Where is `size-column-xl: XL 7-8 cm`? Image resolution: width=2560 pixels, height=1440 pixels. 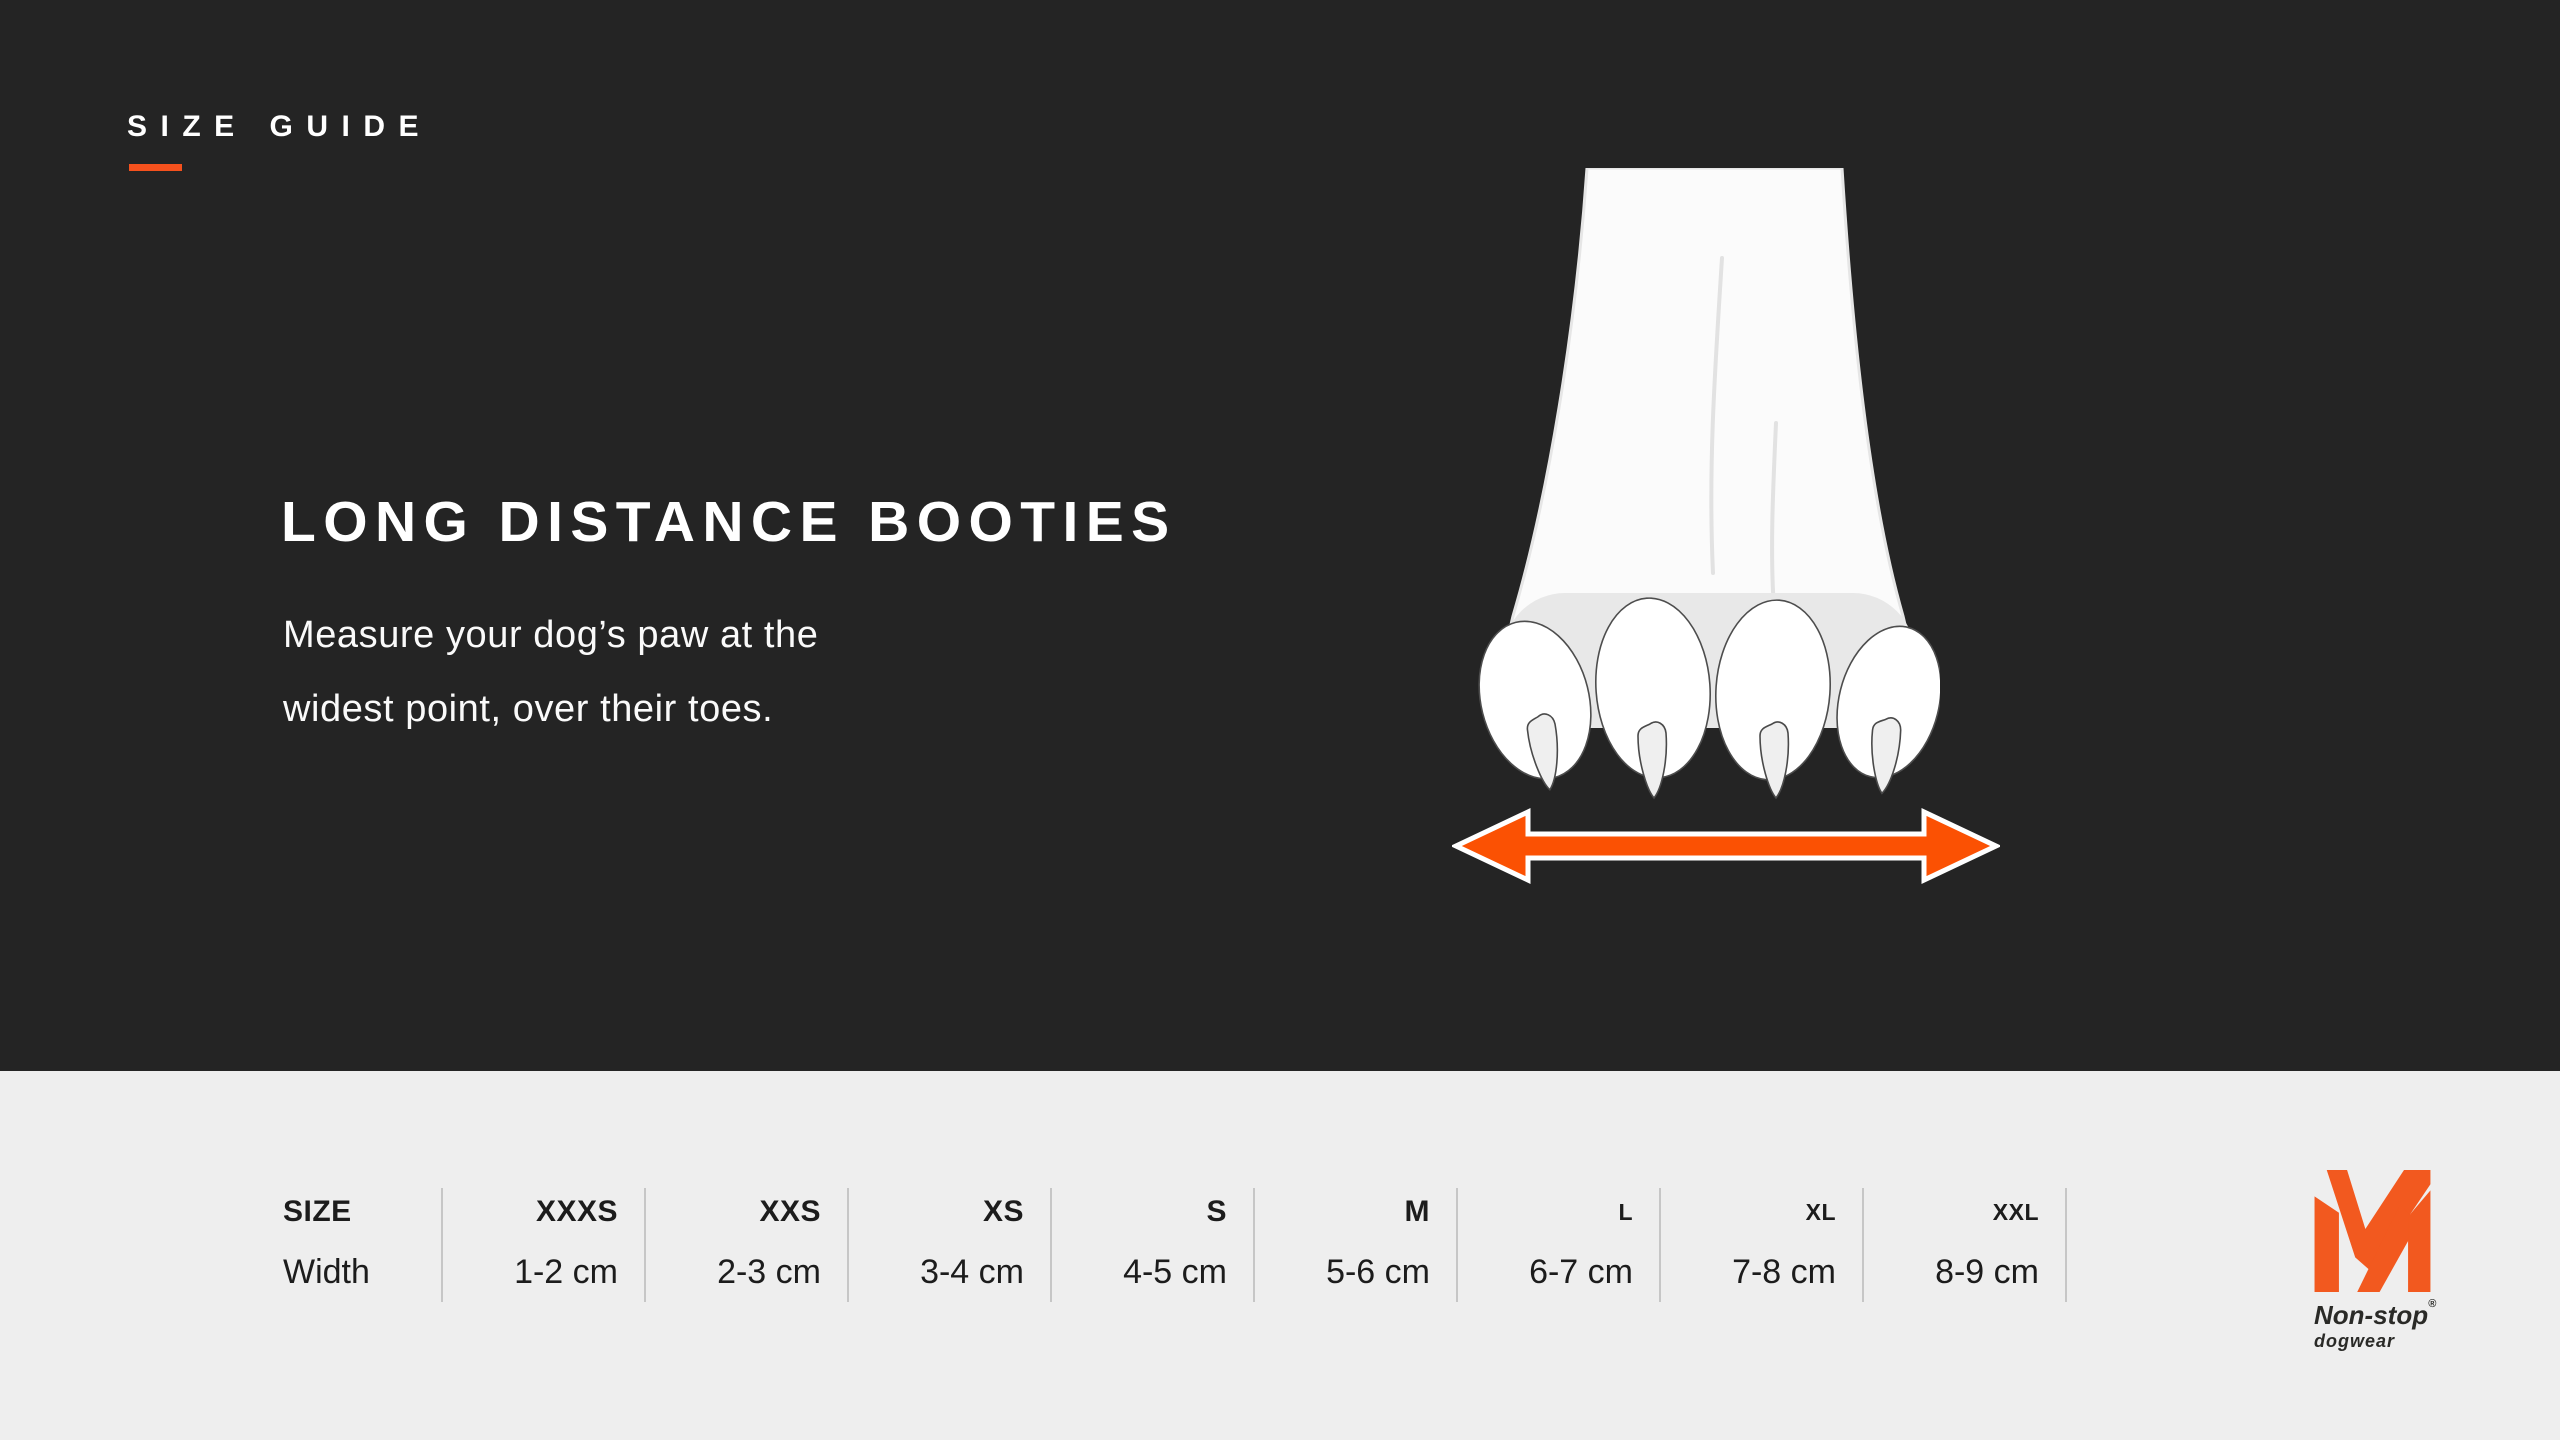
size-column-xl: XL 7-8 cm is located at coordinates (1762, 1245).